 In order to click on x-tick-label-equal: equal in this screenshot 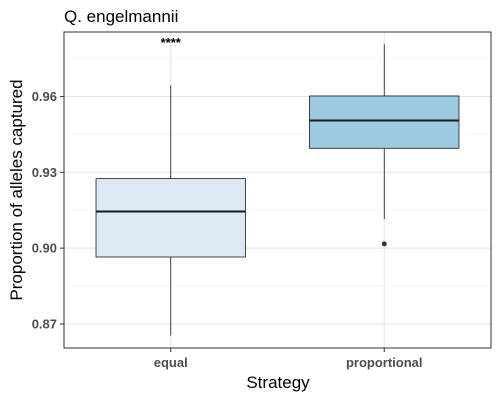, I will do `click(171, 362)`.